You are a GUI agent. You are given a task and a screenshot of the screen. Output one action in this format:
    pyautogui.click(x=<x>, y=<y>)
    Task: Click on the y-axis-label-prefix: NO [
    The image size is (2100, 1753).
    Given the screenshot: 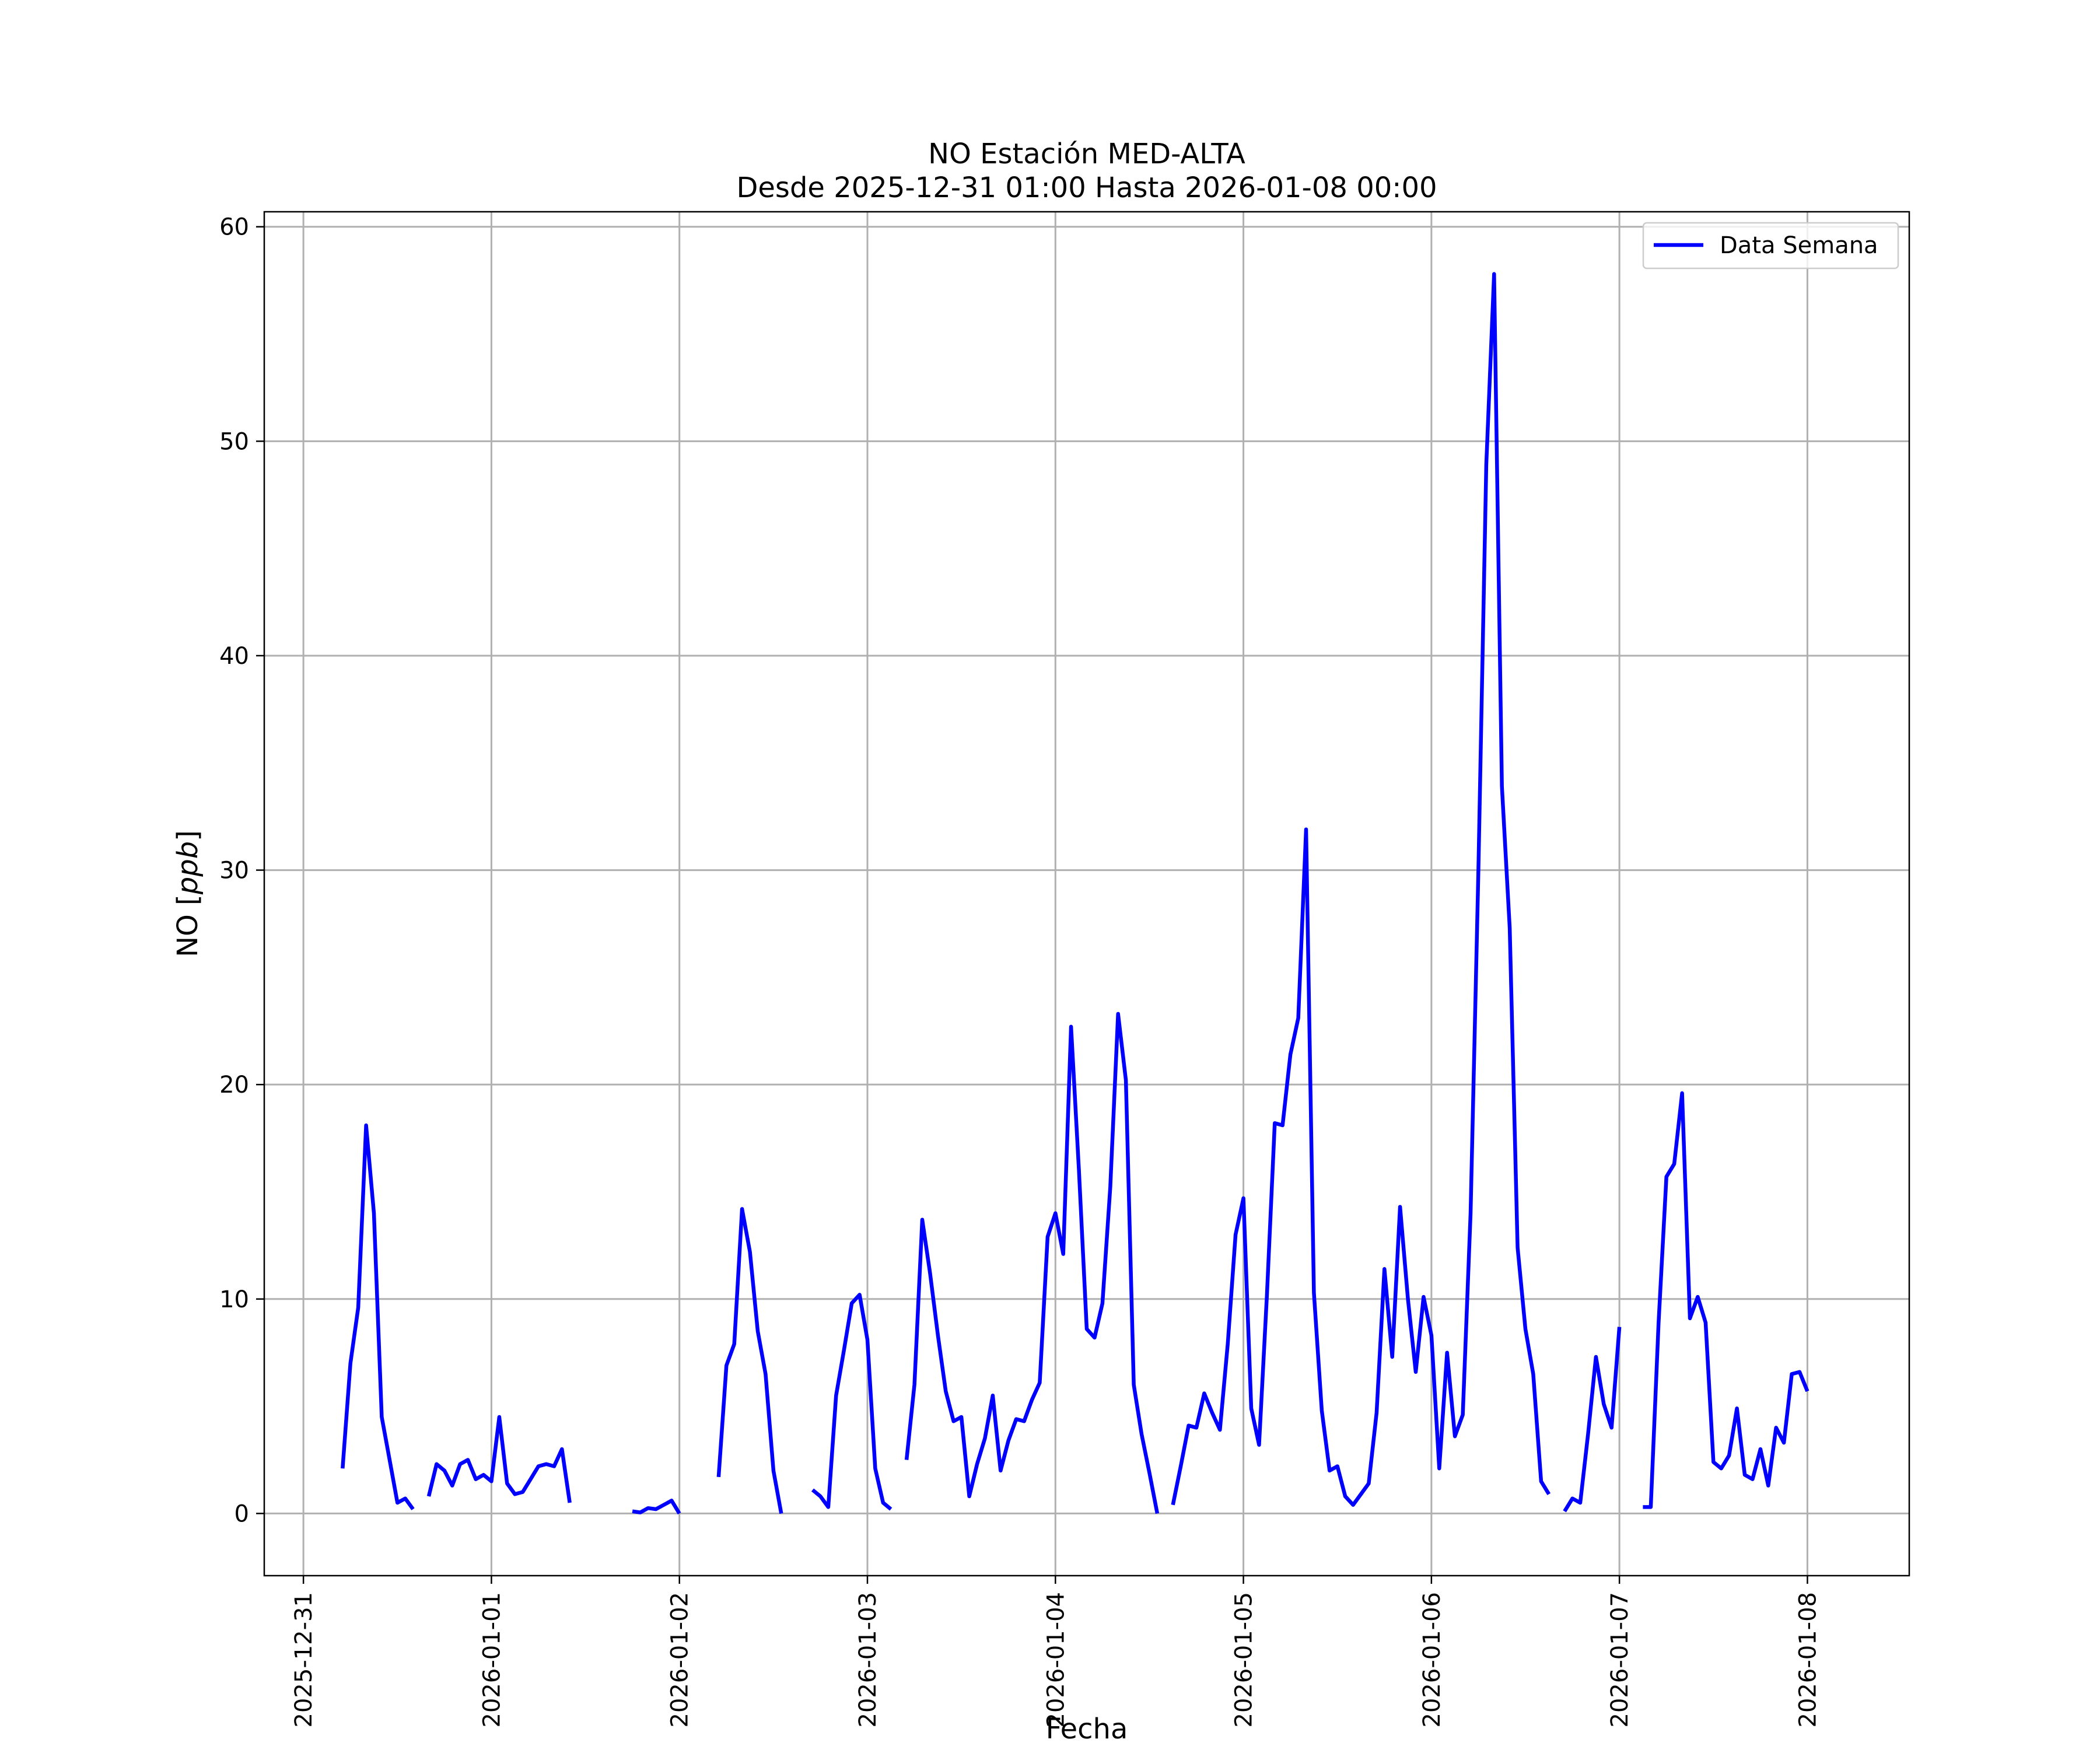 What is the action you would take?
    pyautogui.click(x=188, y=925)
    